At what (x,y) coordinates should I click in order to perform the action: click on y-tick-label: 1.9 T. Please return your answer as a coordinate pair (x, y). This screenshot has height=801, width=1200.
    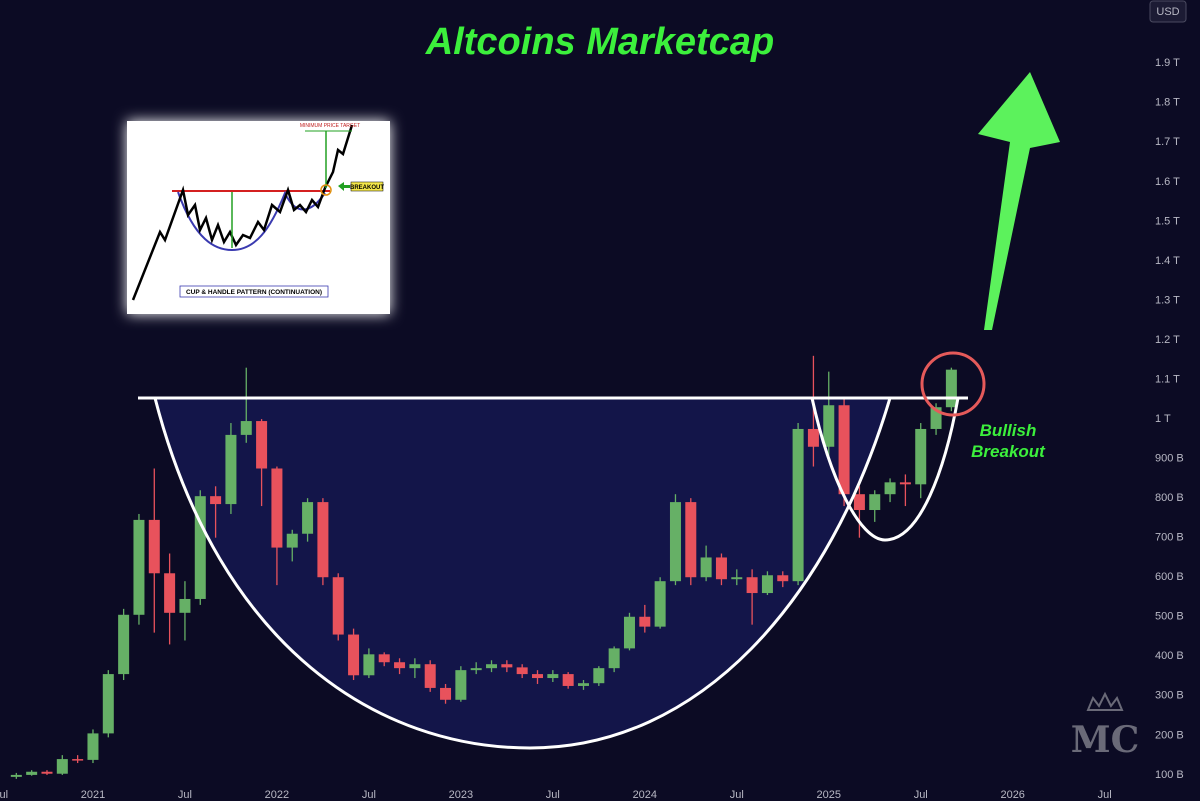
    Looking at the image, I should click on (1167, 63).